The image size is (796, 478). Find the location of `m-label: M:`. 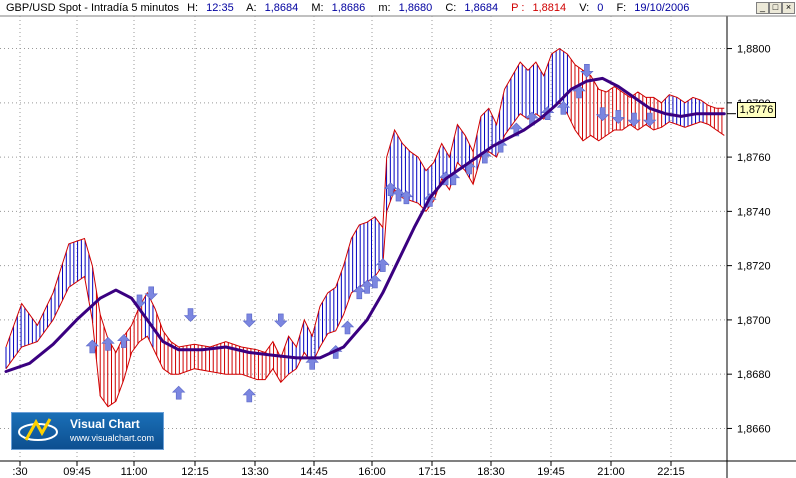

m-label: M: is located at coordinates (317, 8).